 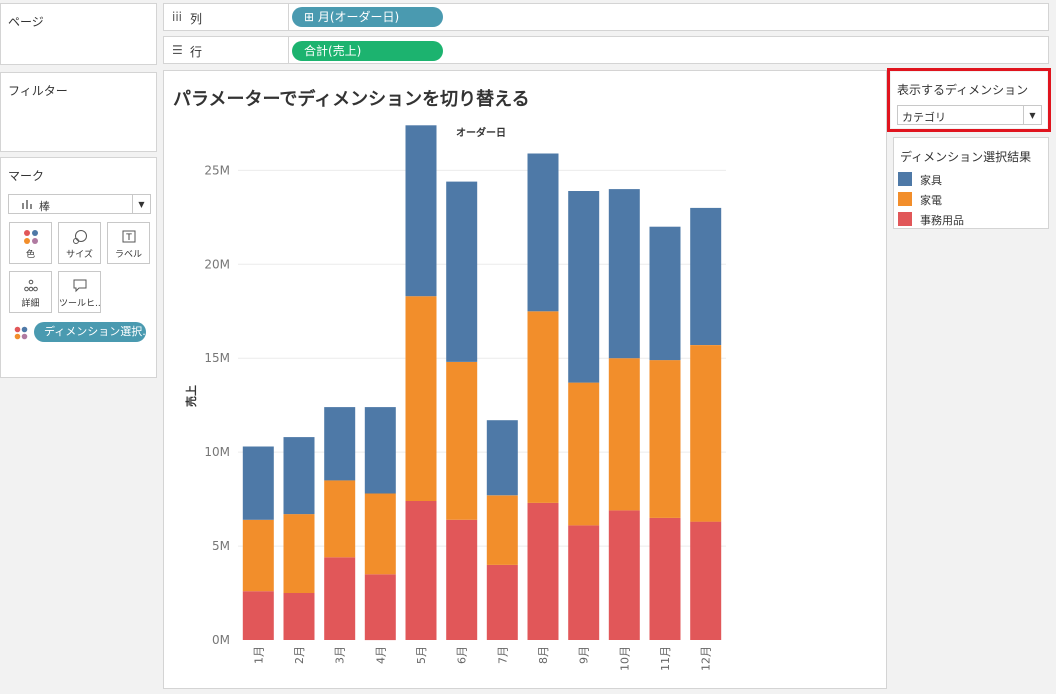 I want to click on parameter-control: 表示するディメンション カテゴリ ▼, so click(x=969, y=100).